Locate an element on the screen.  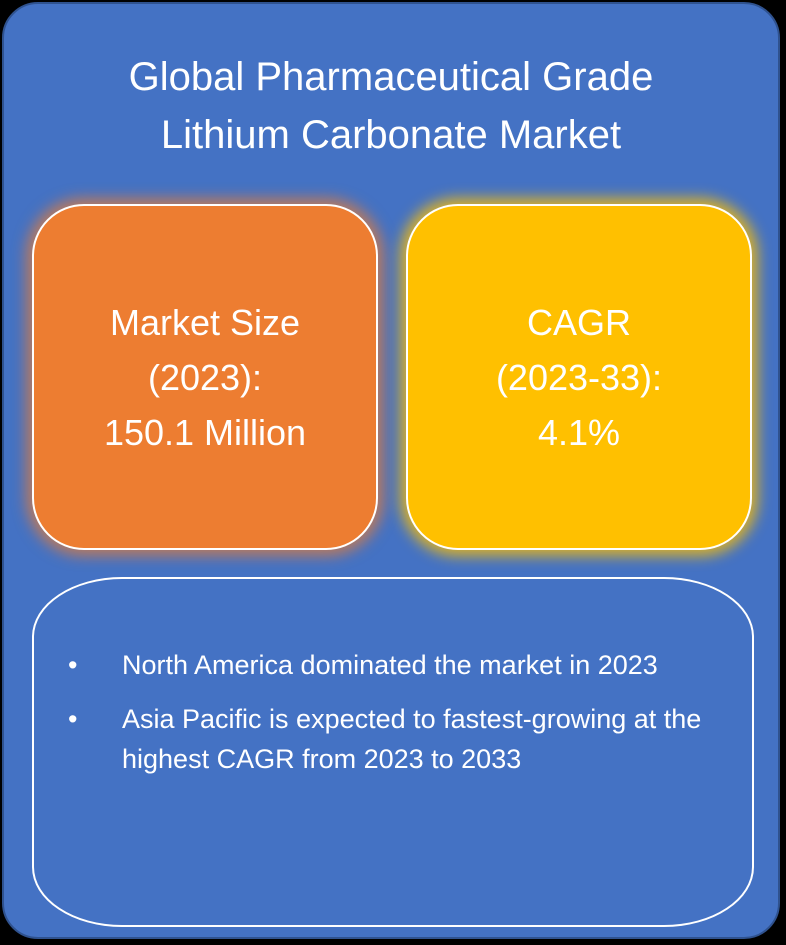
card-line: Market Size is located at coordinates (205, 322).